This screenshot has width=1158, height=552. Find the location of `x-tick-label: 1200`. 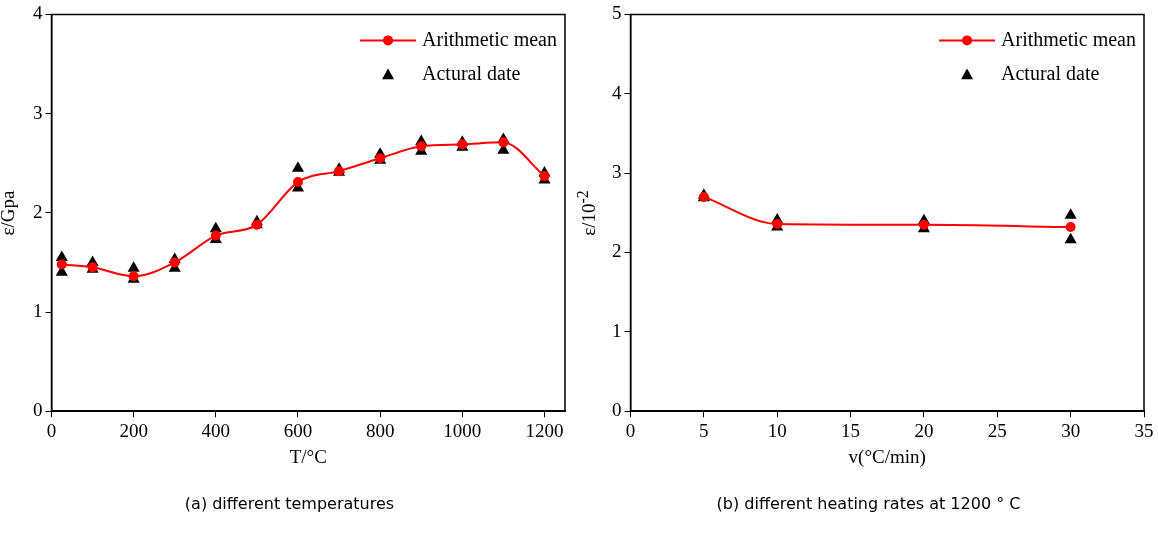

x-tick-label: 1200 is located at coordinates (544, 430).